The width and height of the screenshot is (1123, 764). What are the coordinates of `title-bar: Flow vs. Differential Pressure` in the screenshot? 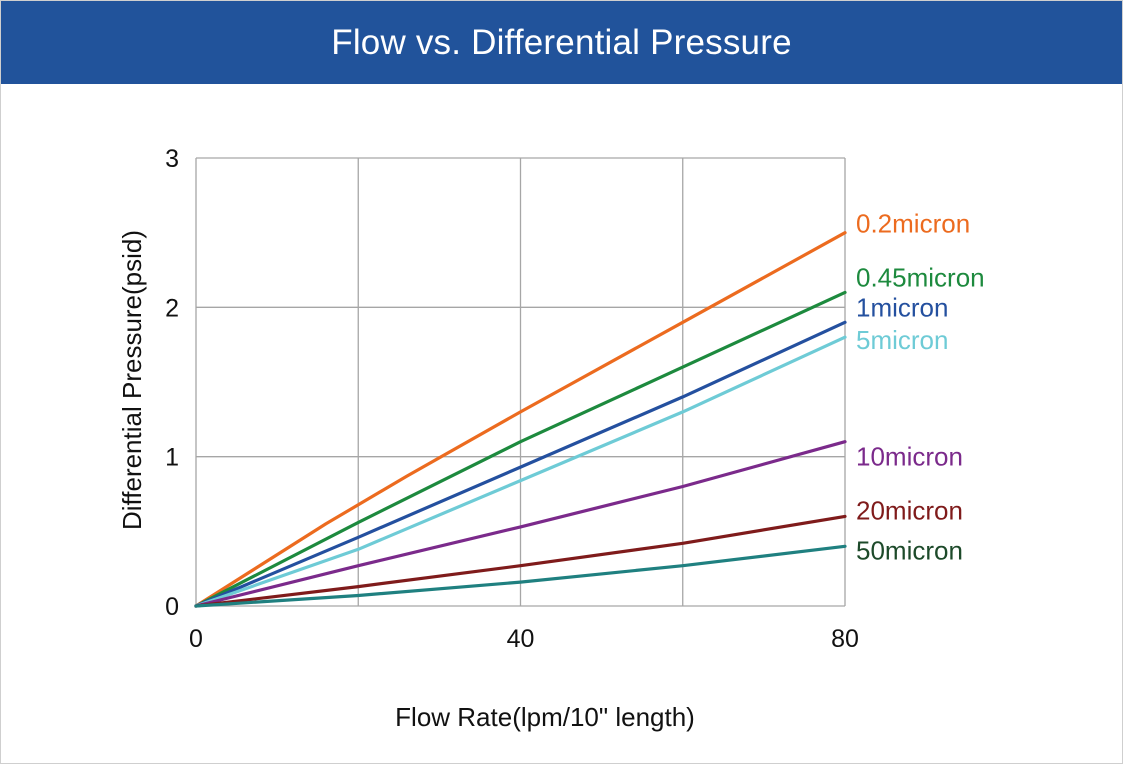 It's located at (561, 42).